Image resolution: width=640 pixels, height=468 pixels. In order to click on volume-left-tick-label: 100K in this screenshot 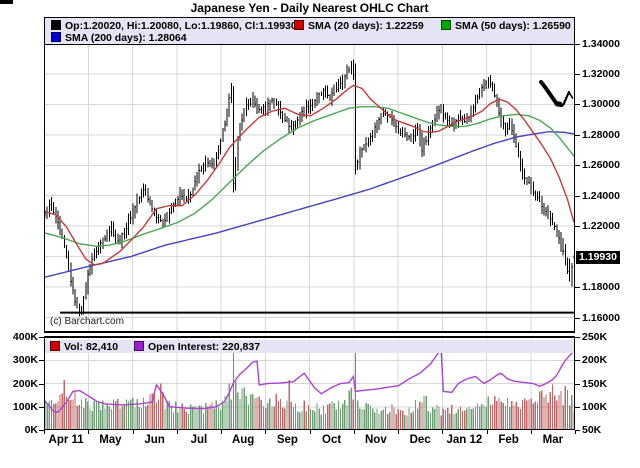, I will do `click(25, 406)`.